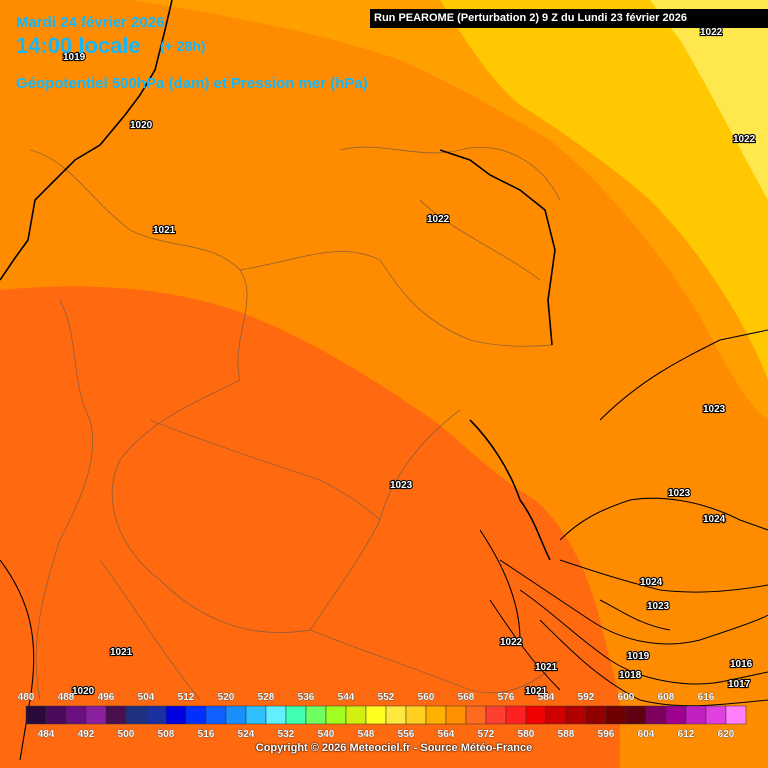 This screenshot has height=768, width=768. I want to click on scale-tick-label: 544, so click(346, 697).